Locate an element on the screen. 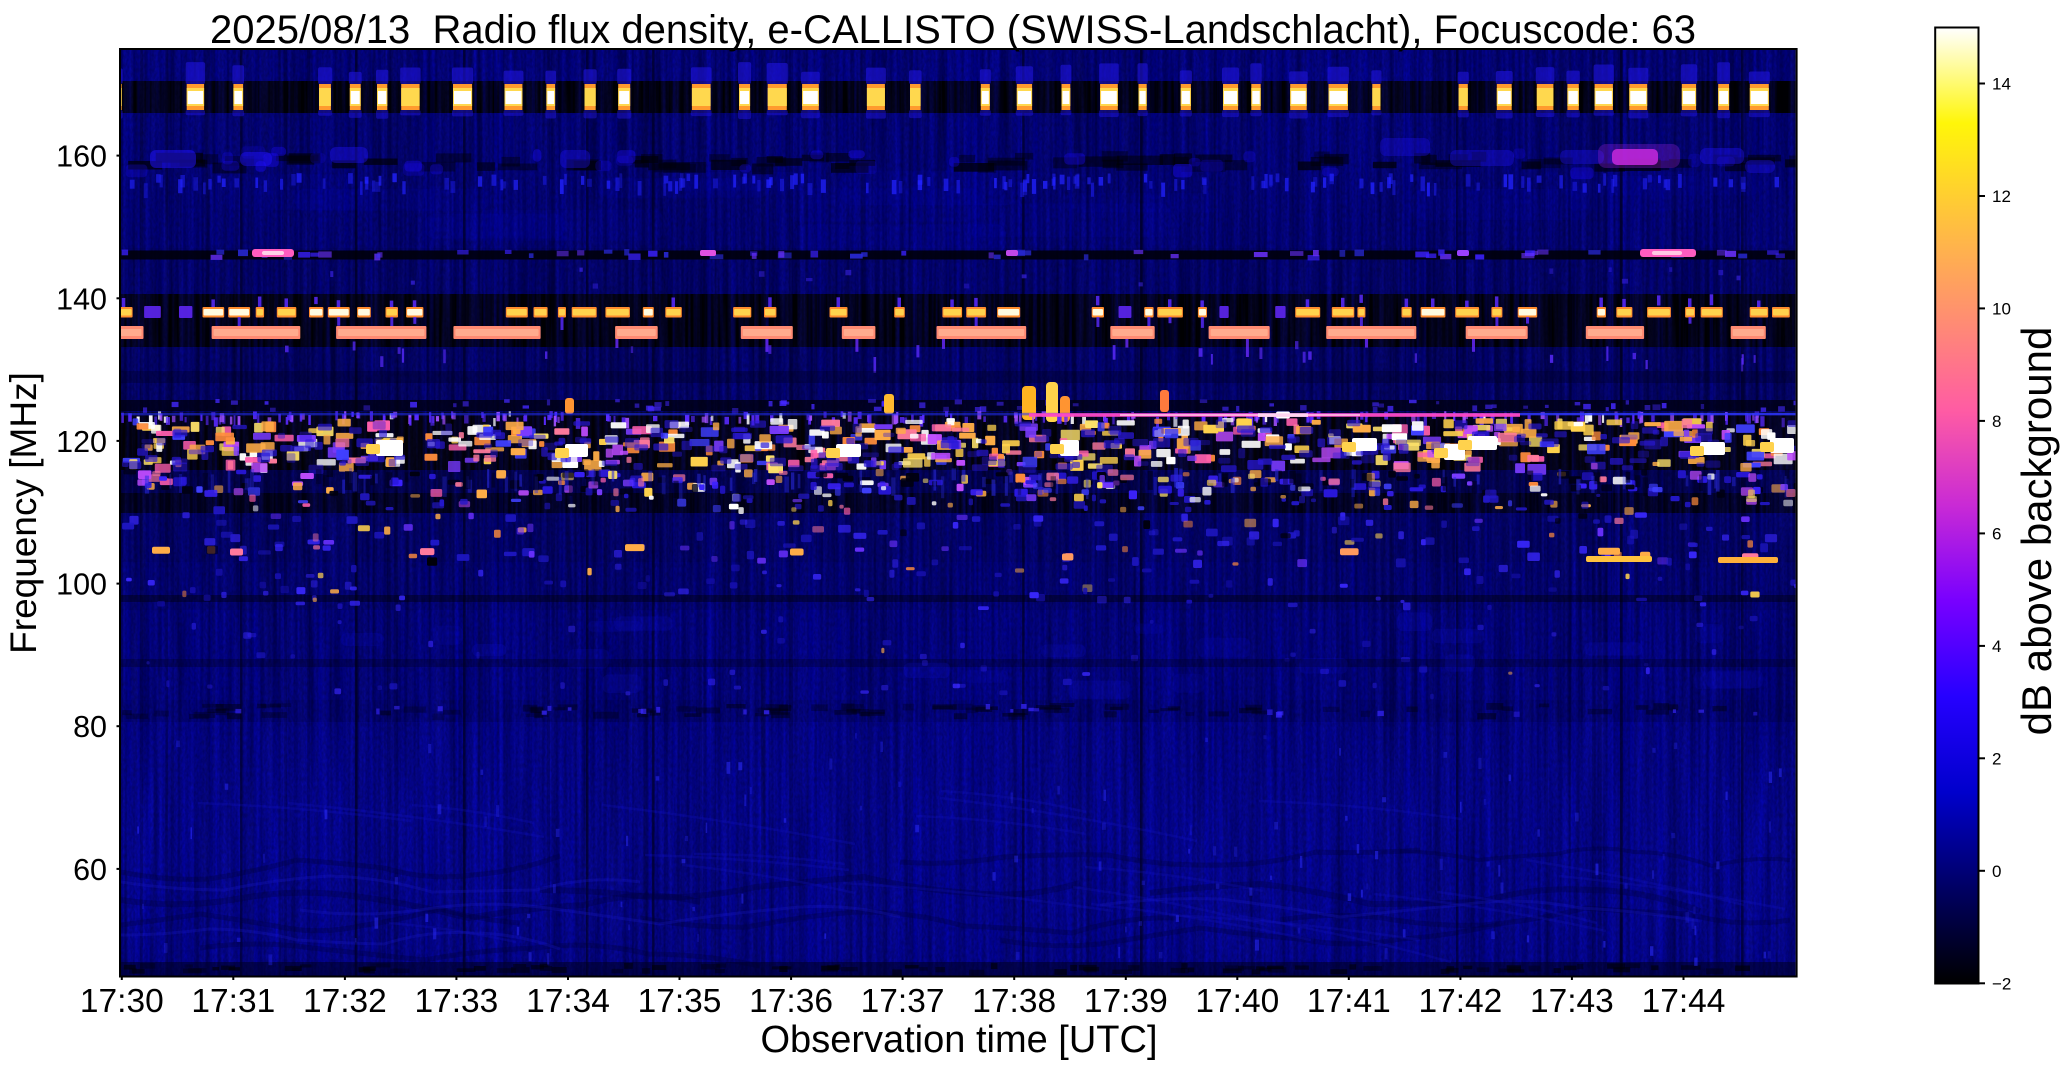 The image size is (2066, 1067). svg-text: 17:39 is located at coordinates (1126, 1001).